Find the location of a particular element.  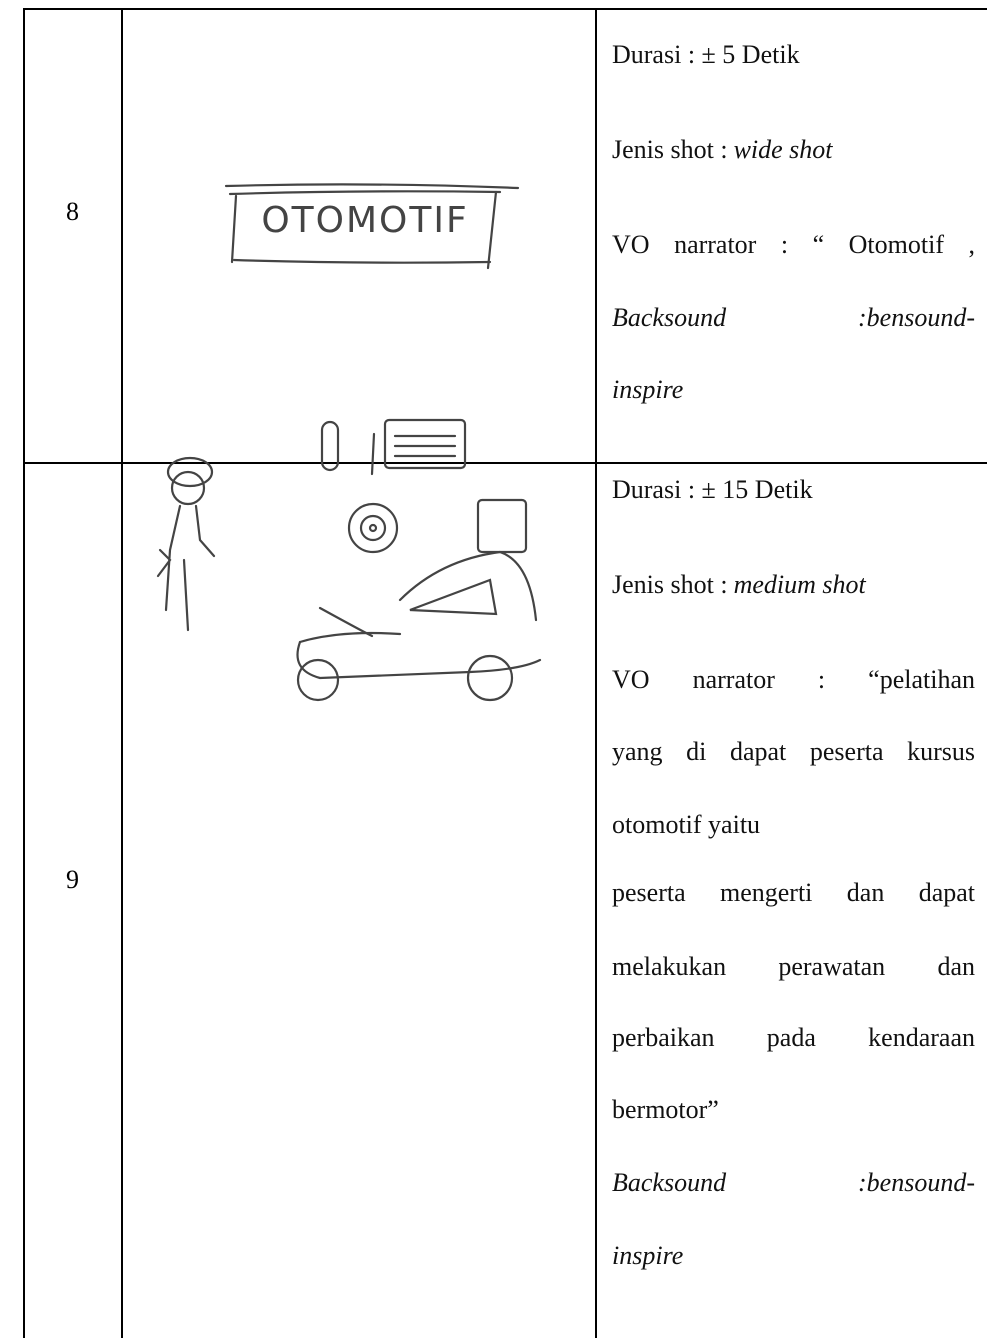

cell-text: peserta mengerti dan dapat is located at coordinates (793, 892).